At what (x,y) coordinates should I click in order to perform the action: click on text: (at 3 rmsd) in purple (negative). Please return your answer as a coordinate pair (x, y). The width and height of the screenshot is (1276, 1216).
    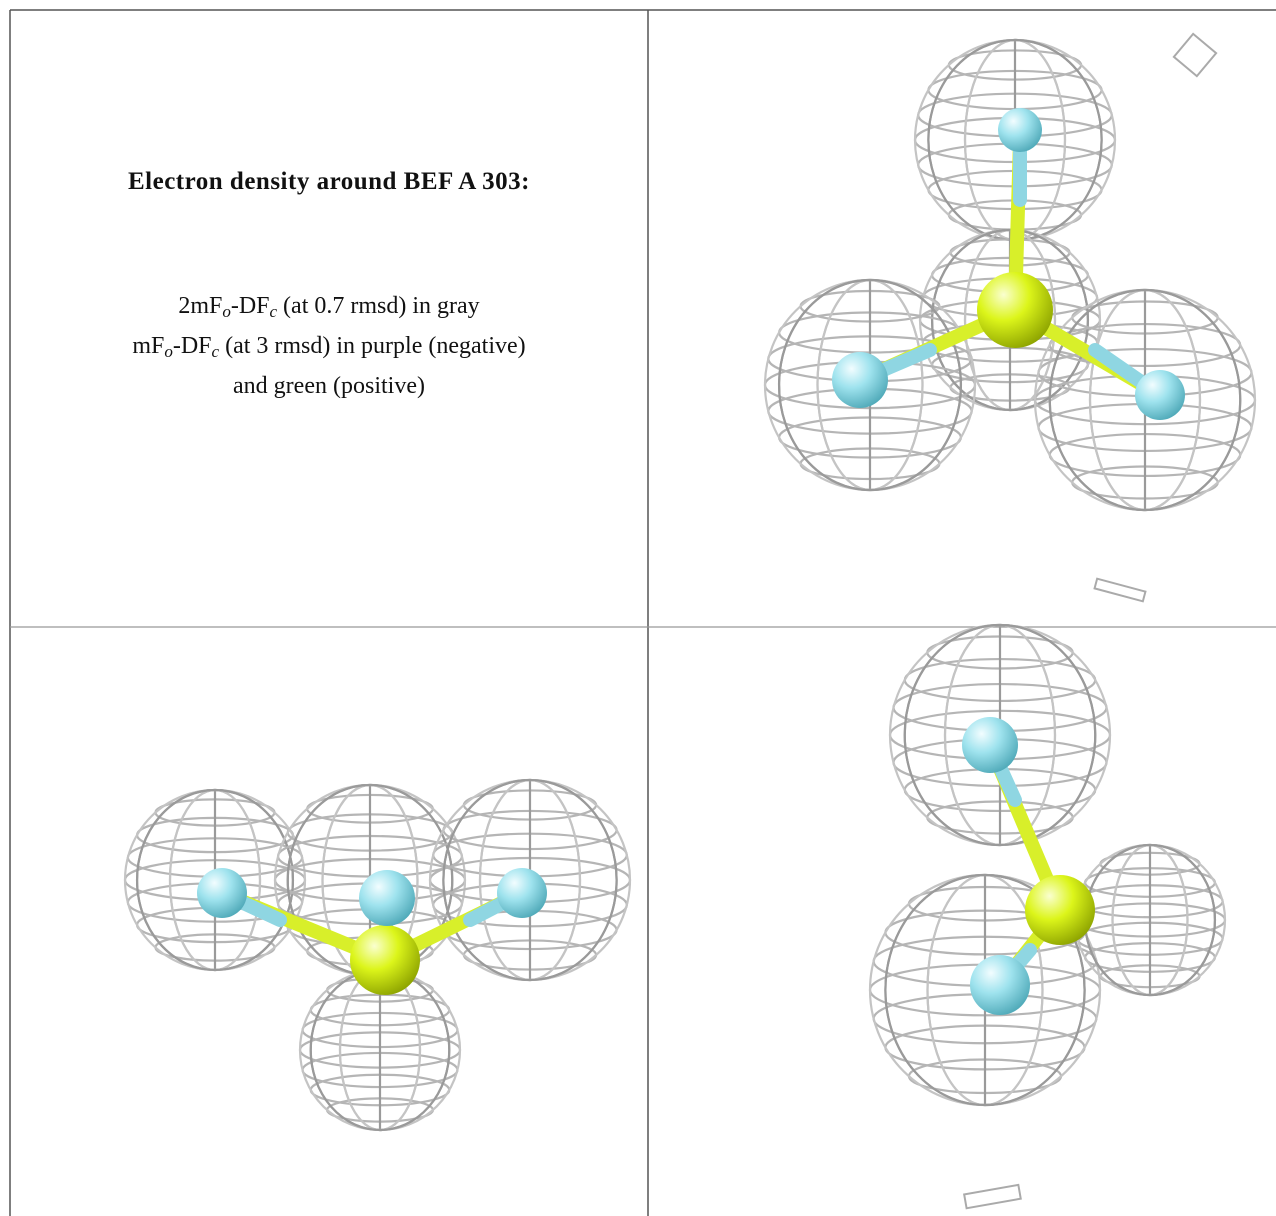
    Looking at the image, I should click on (372, 346).